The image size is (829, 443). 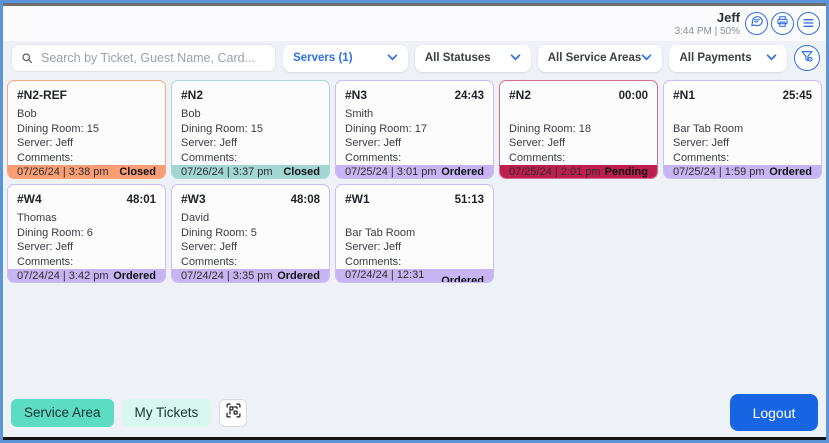 What do you see at coordinates (166, 412) in the screenshot?
I see `my-tickets-button: My Tickets` at bounding box center [166, 412].